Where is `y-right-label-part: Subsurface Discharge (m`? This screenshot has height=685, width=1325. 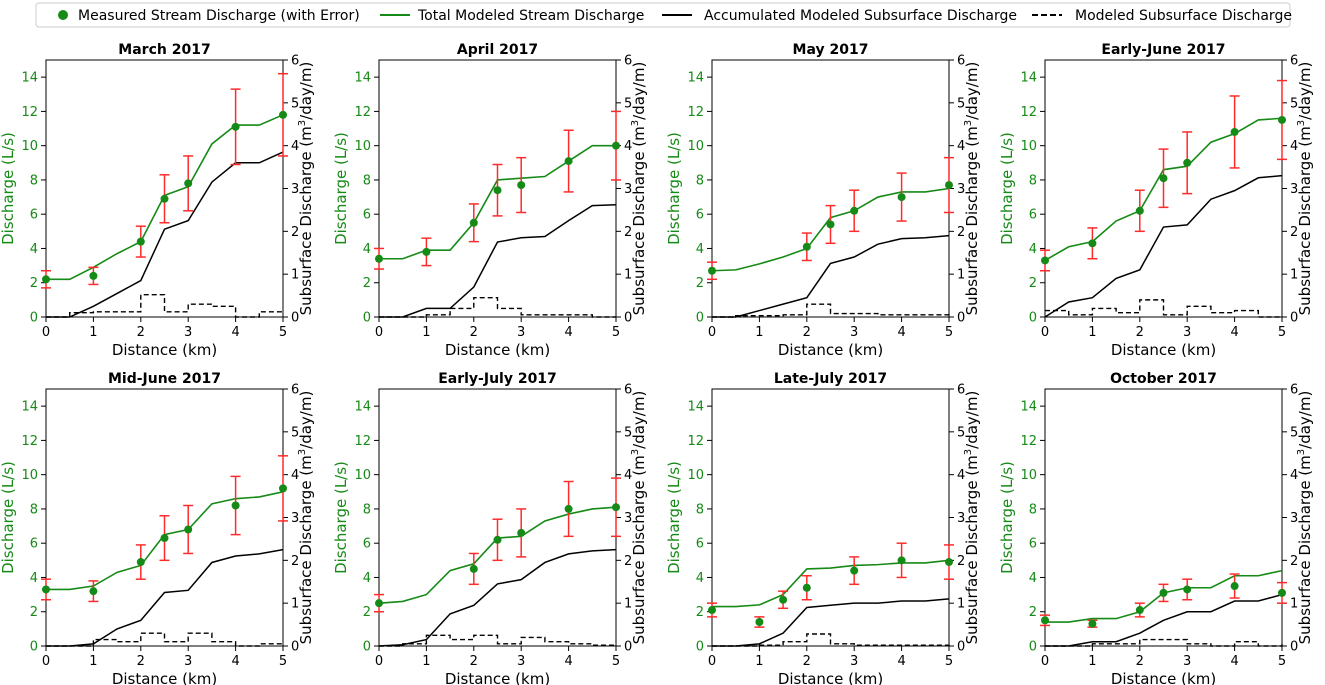 y-right-label-part: Subsurface Discharge (m is located at coordinates (972, 220).